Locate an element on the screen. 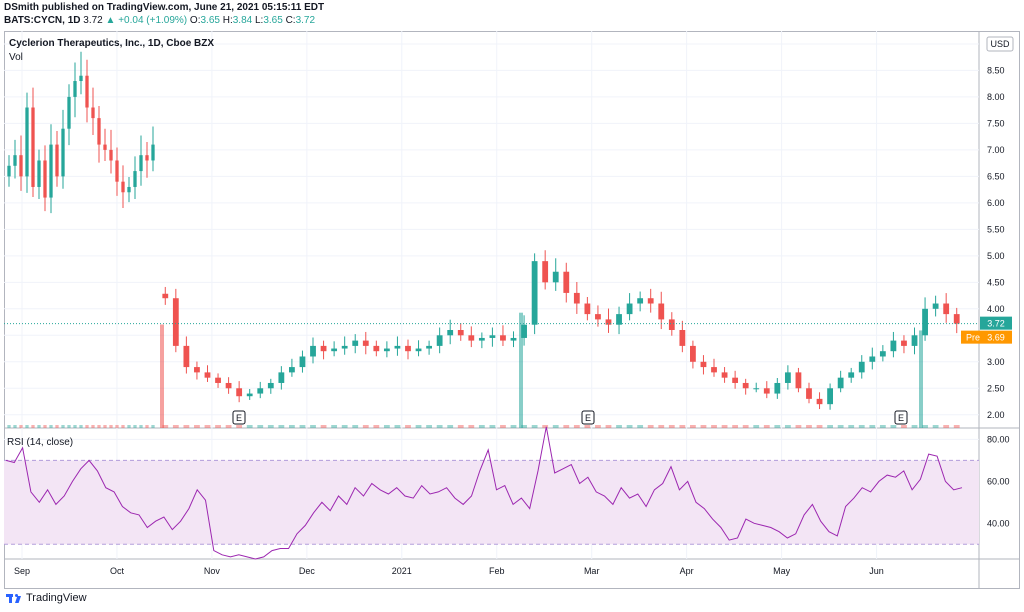 This screenshot has height=612, width=1024. earnings-marker-label: E is located at coordinates (588, 418).